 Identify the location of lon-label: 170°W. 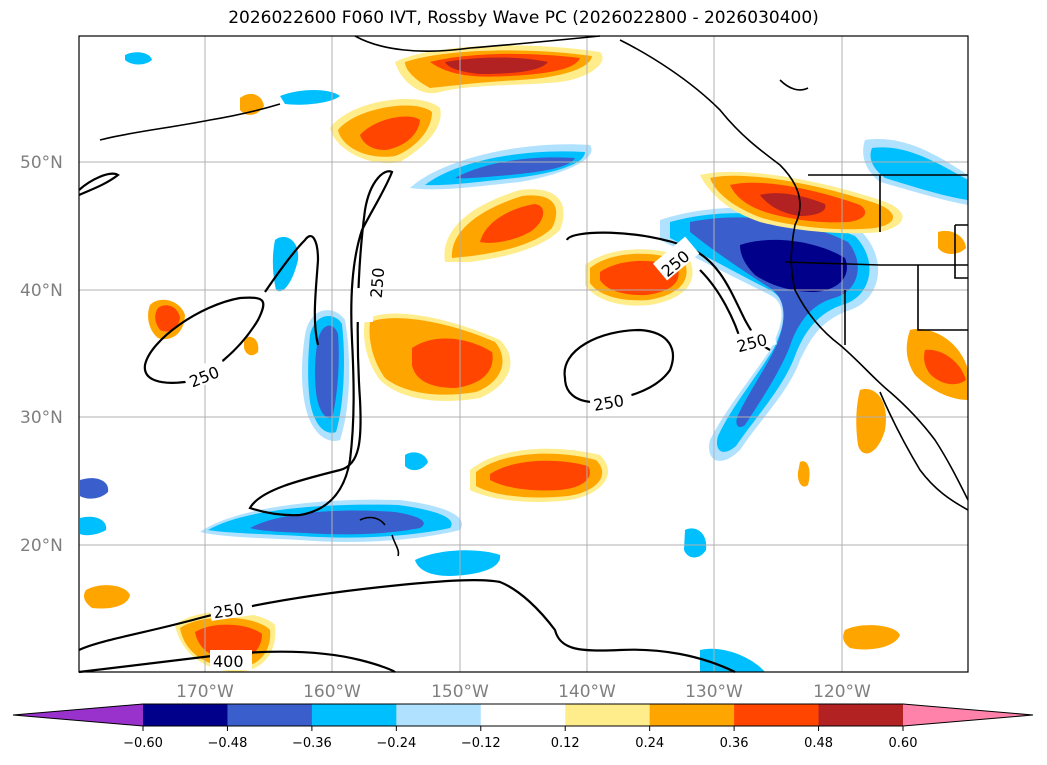
(205, 692).